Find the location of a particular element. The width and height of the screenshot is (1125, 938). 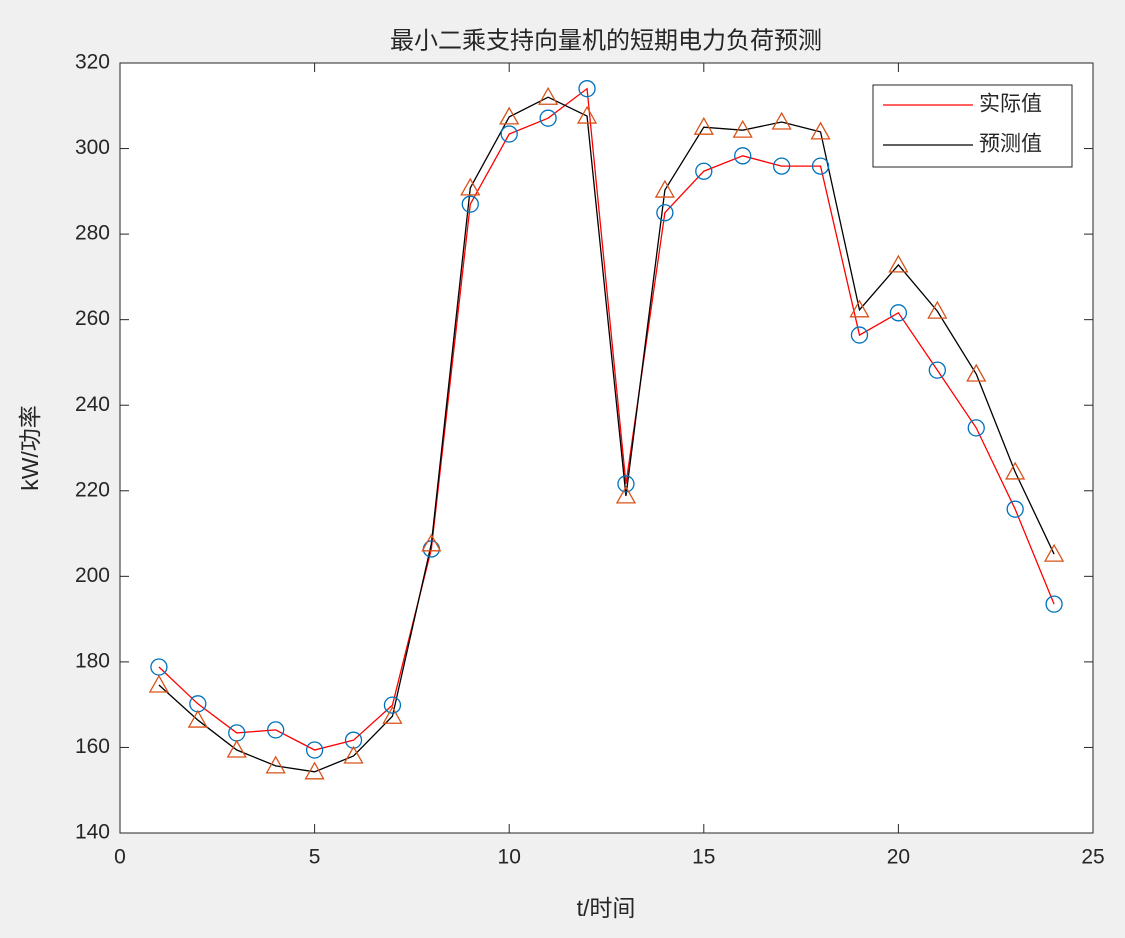

y-tick-label: 280 is located at coordinates (92, 233).